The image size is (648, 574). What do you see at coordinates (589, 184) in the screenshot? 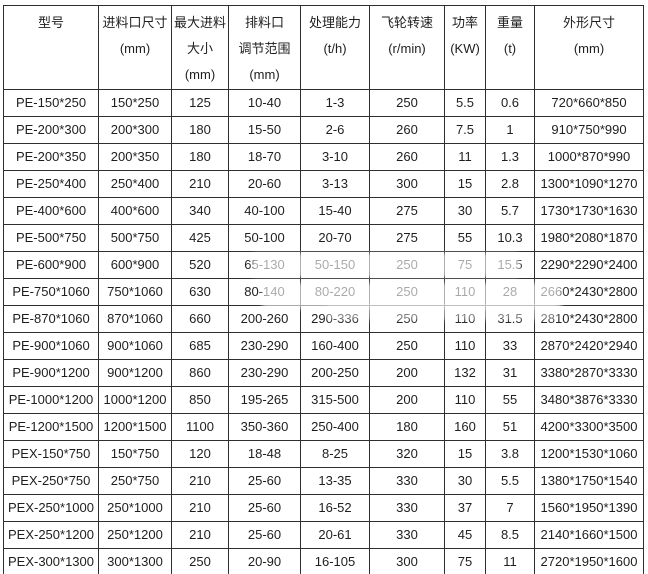
I see `cell-overall-dimensions: 1300*1090*1270` at bounding box center [589, 184].